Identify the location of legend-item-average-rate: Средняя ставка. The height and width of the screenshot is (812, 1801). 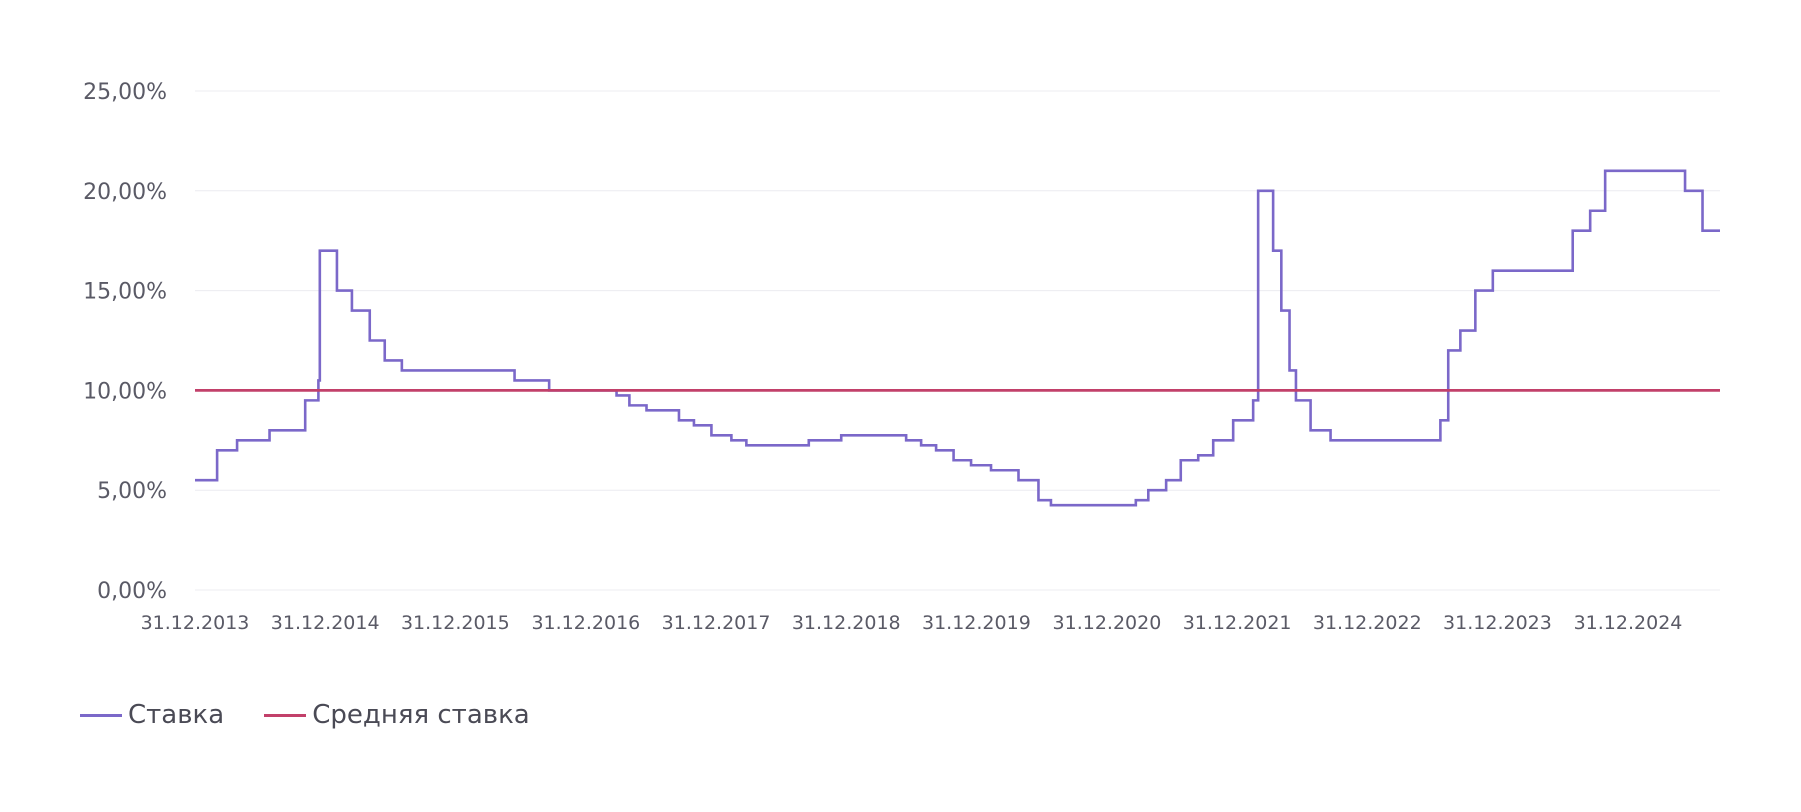
(397, 715).